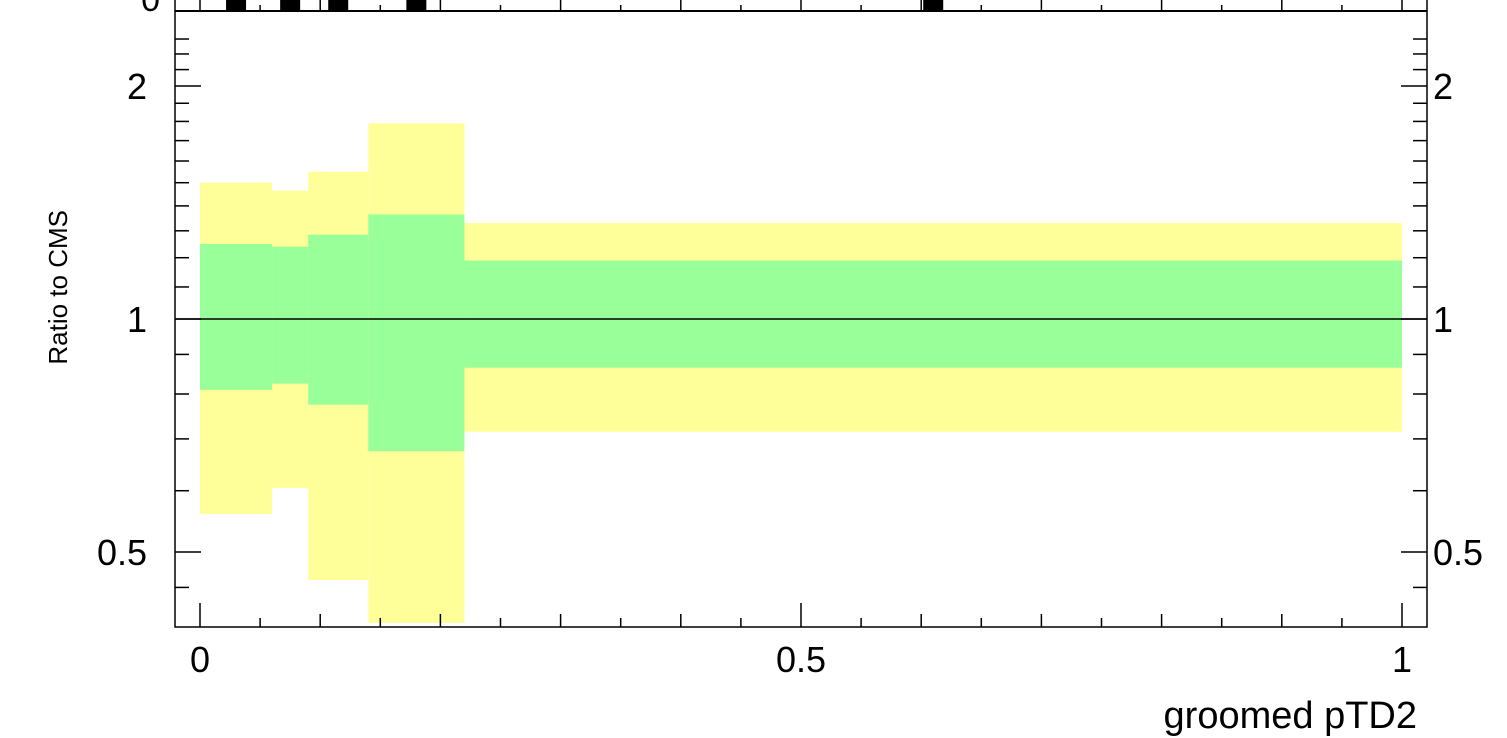 Image resolution: width=1507 pixels, height=738 pixels. What do you see at coordinates (1443, 319) in the screenshot?
I see `y-tick-label-right-1: 1` at bounding box center [1443, 319].